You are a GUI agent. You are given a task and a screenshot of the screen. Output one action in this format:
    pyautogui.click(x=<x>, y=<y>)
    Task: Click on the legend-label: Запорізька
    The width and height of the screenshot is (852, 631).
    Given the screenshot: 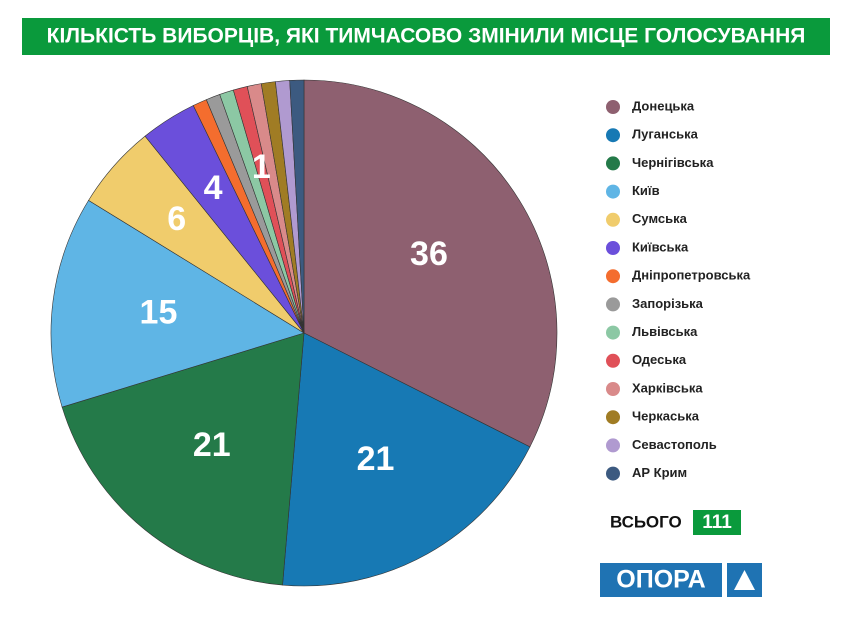 What is the action you would take?
    pyautogui.click(x=668, y=303)
    